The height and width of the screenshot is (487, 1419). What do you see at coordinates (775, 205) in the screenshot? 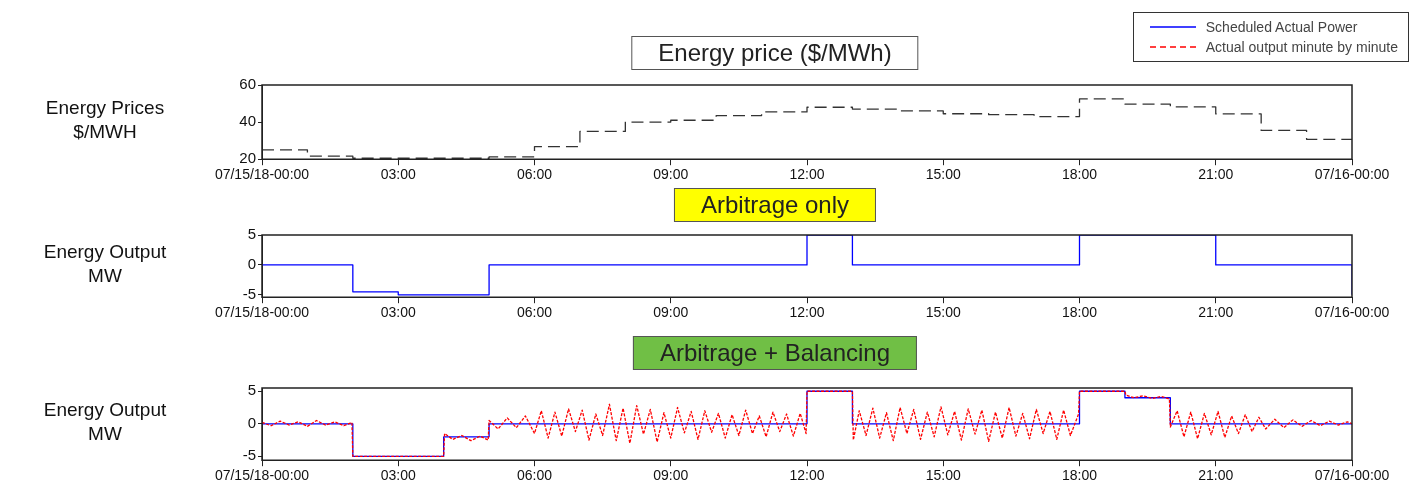
I see `chart-title: Arbitrage only` at bounding box center [775, 205].